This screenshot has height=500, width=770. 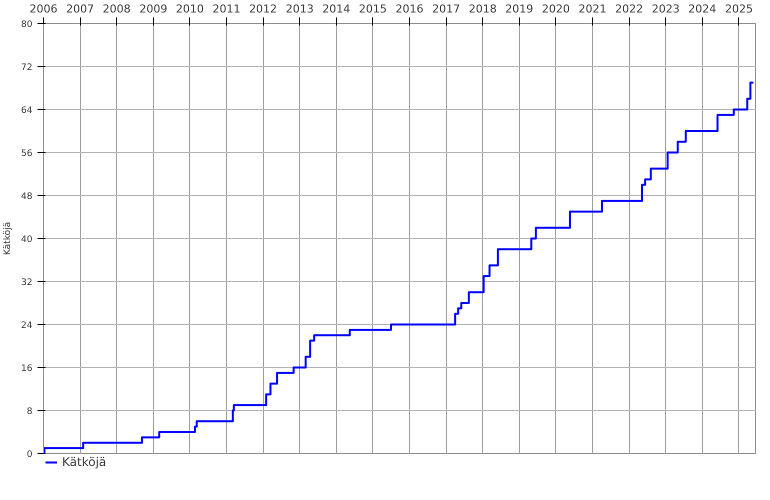 I want to click on x-tick-label: 2021, so click(x=592, y=9).